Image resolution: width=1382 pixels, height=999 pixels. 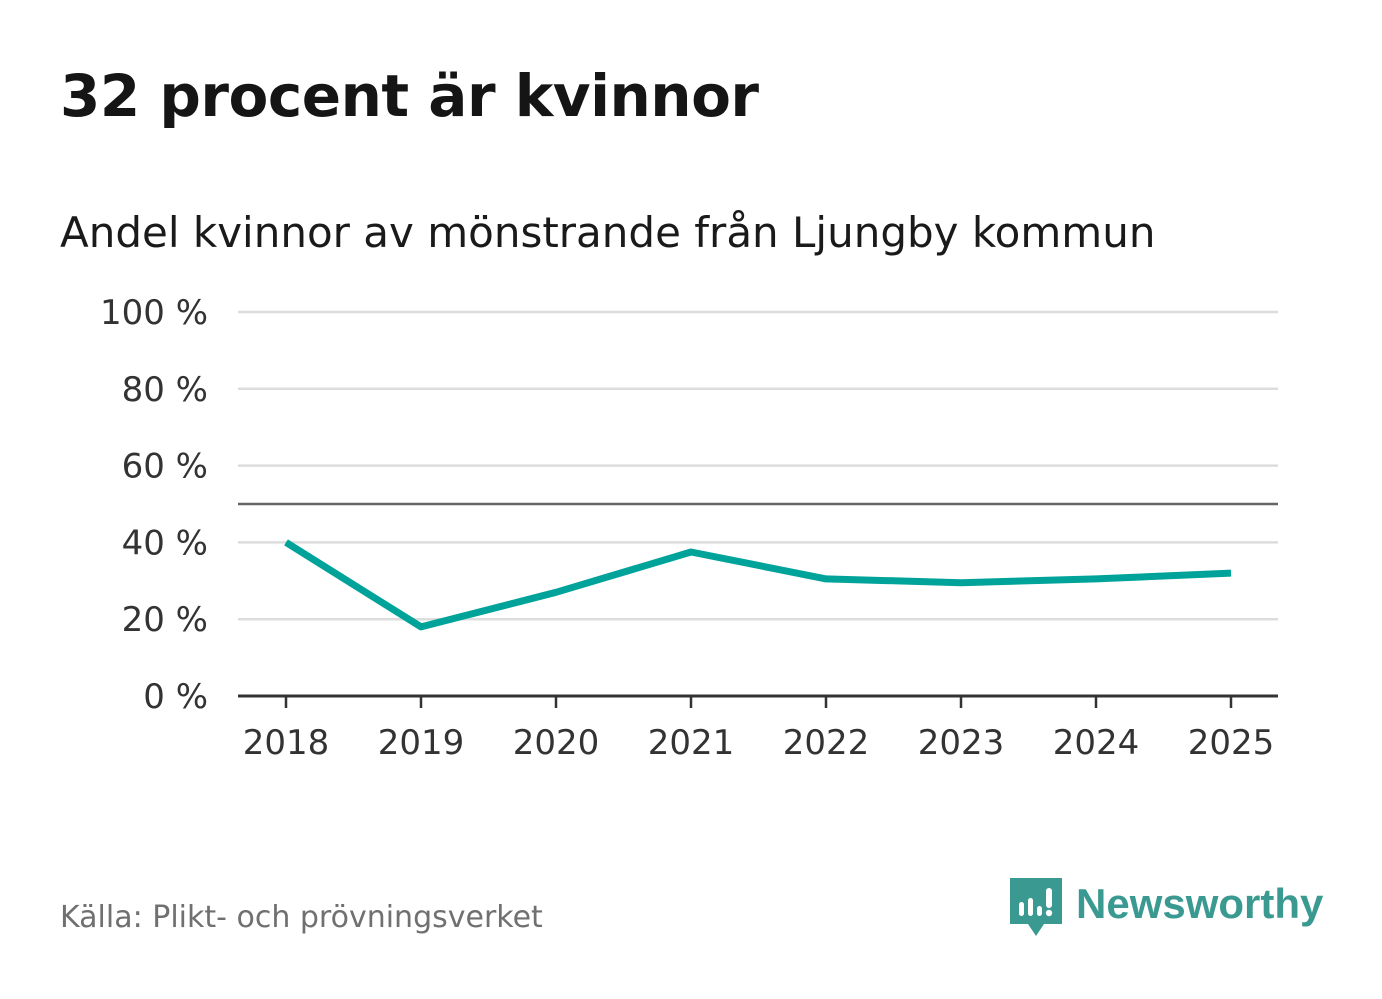 What do you see at coordinates (421, 743) in the screenshot?
I see `x-tick-label: 2019` at bounding box center [421, 743].